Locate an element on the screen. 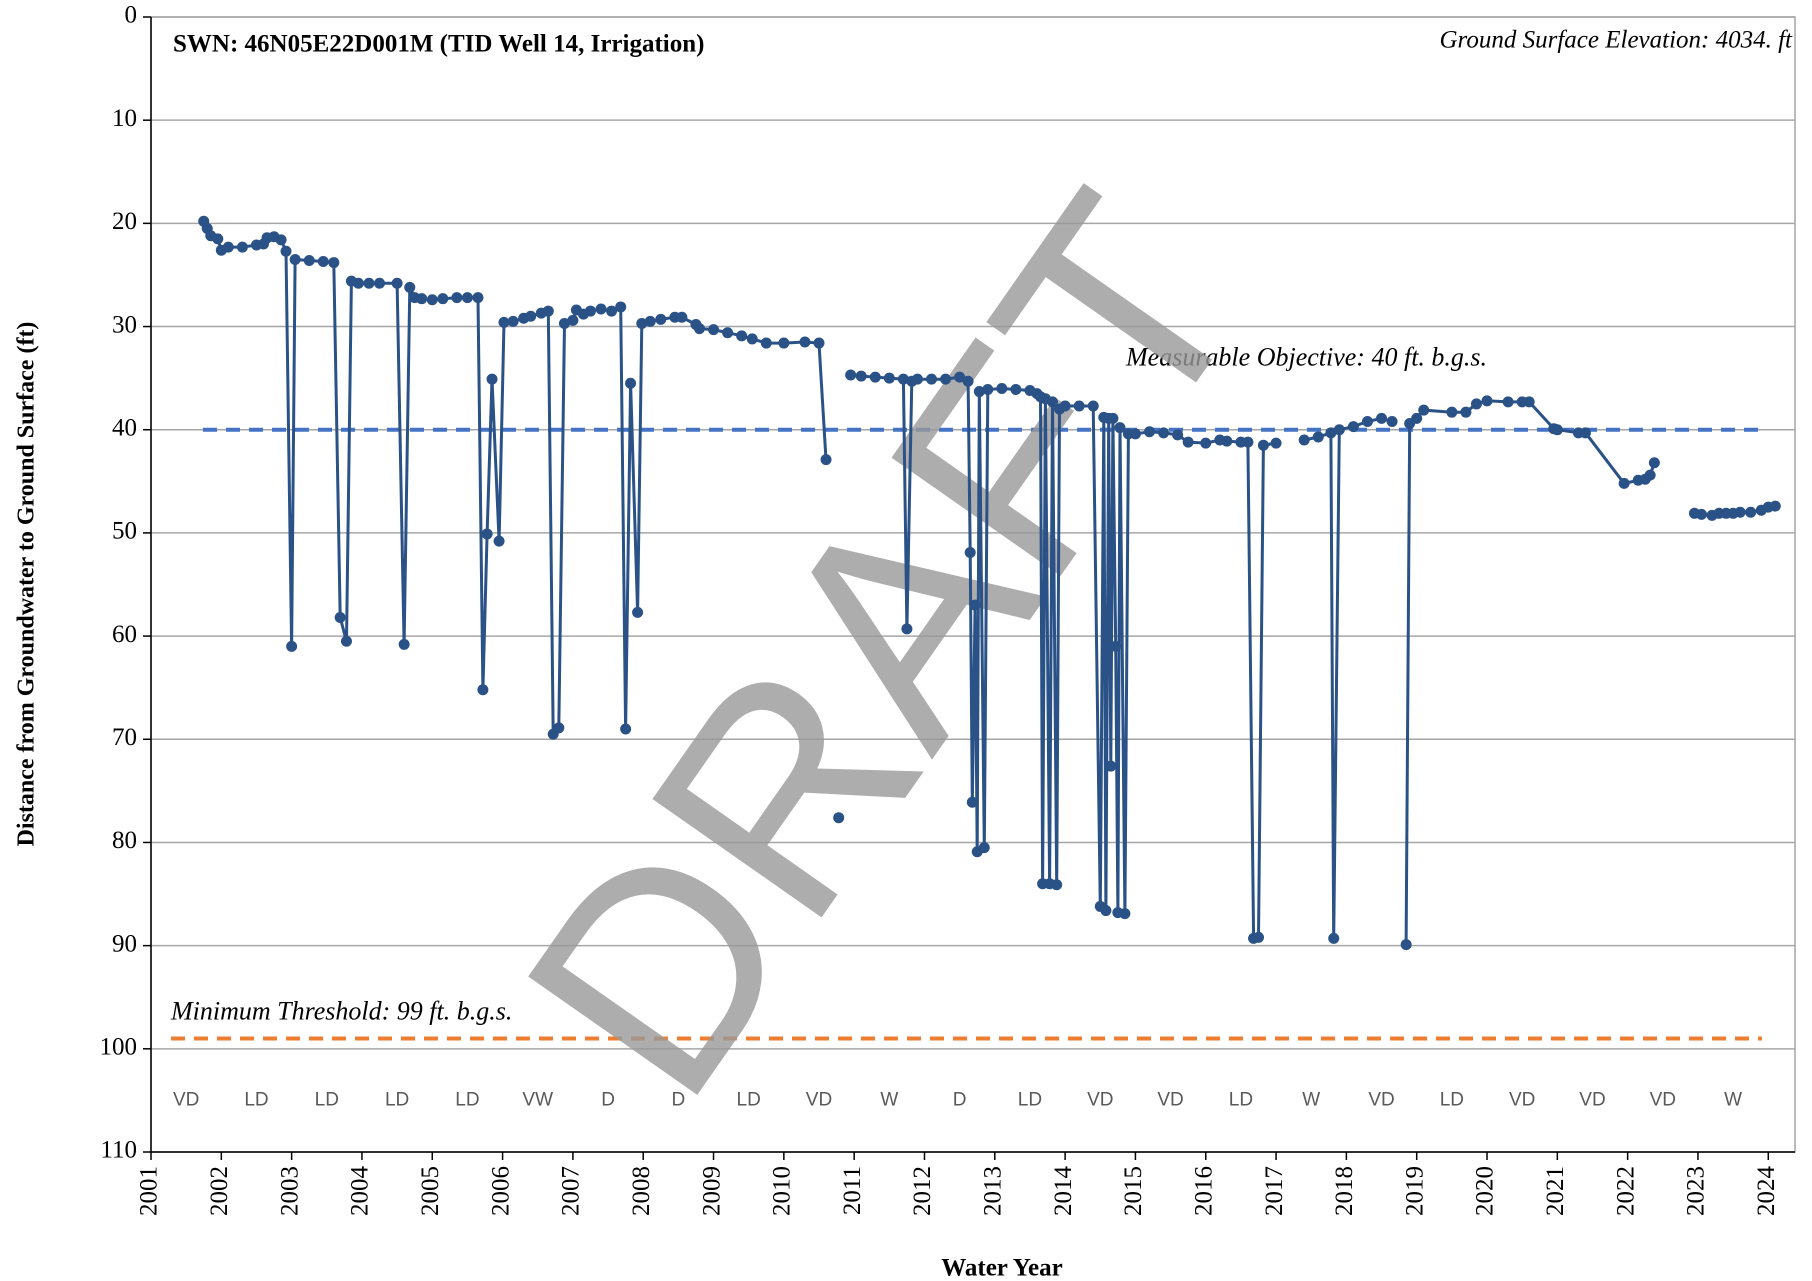 Image resolution: width=1812 pixels, height=1281 pixels. x-tick-label: 2006 is located at coordinates (500, 1191).